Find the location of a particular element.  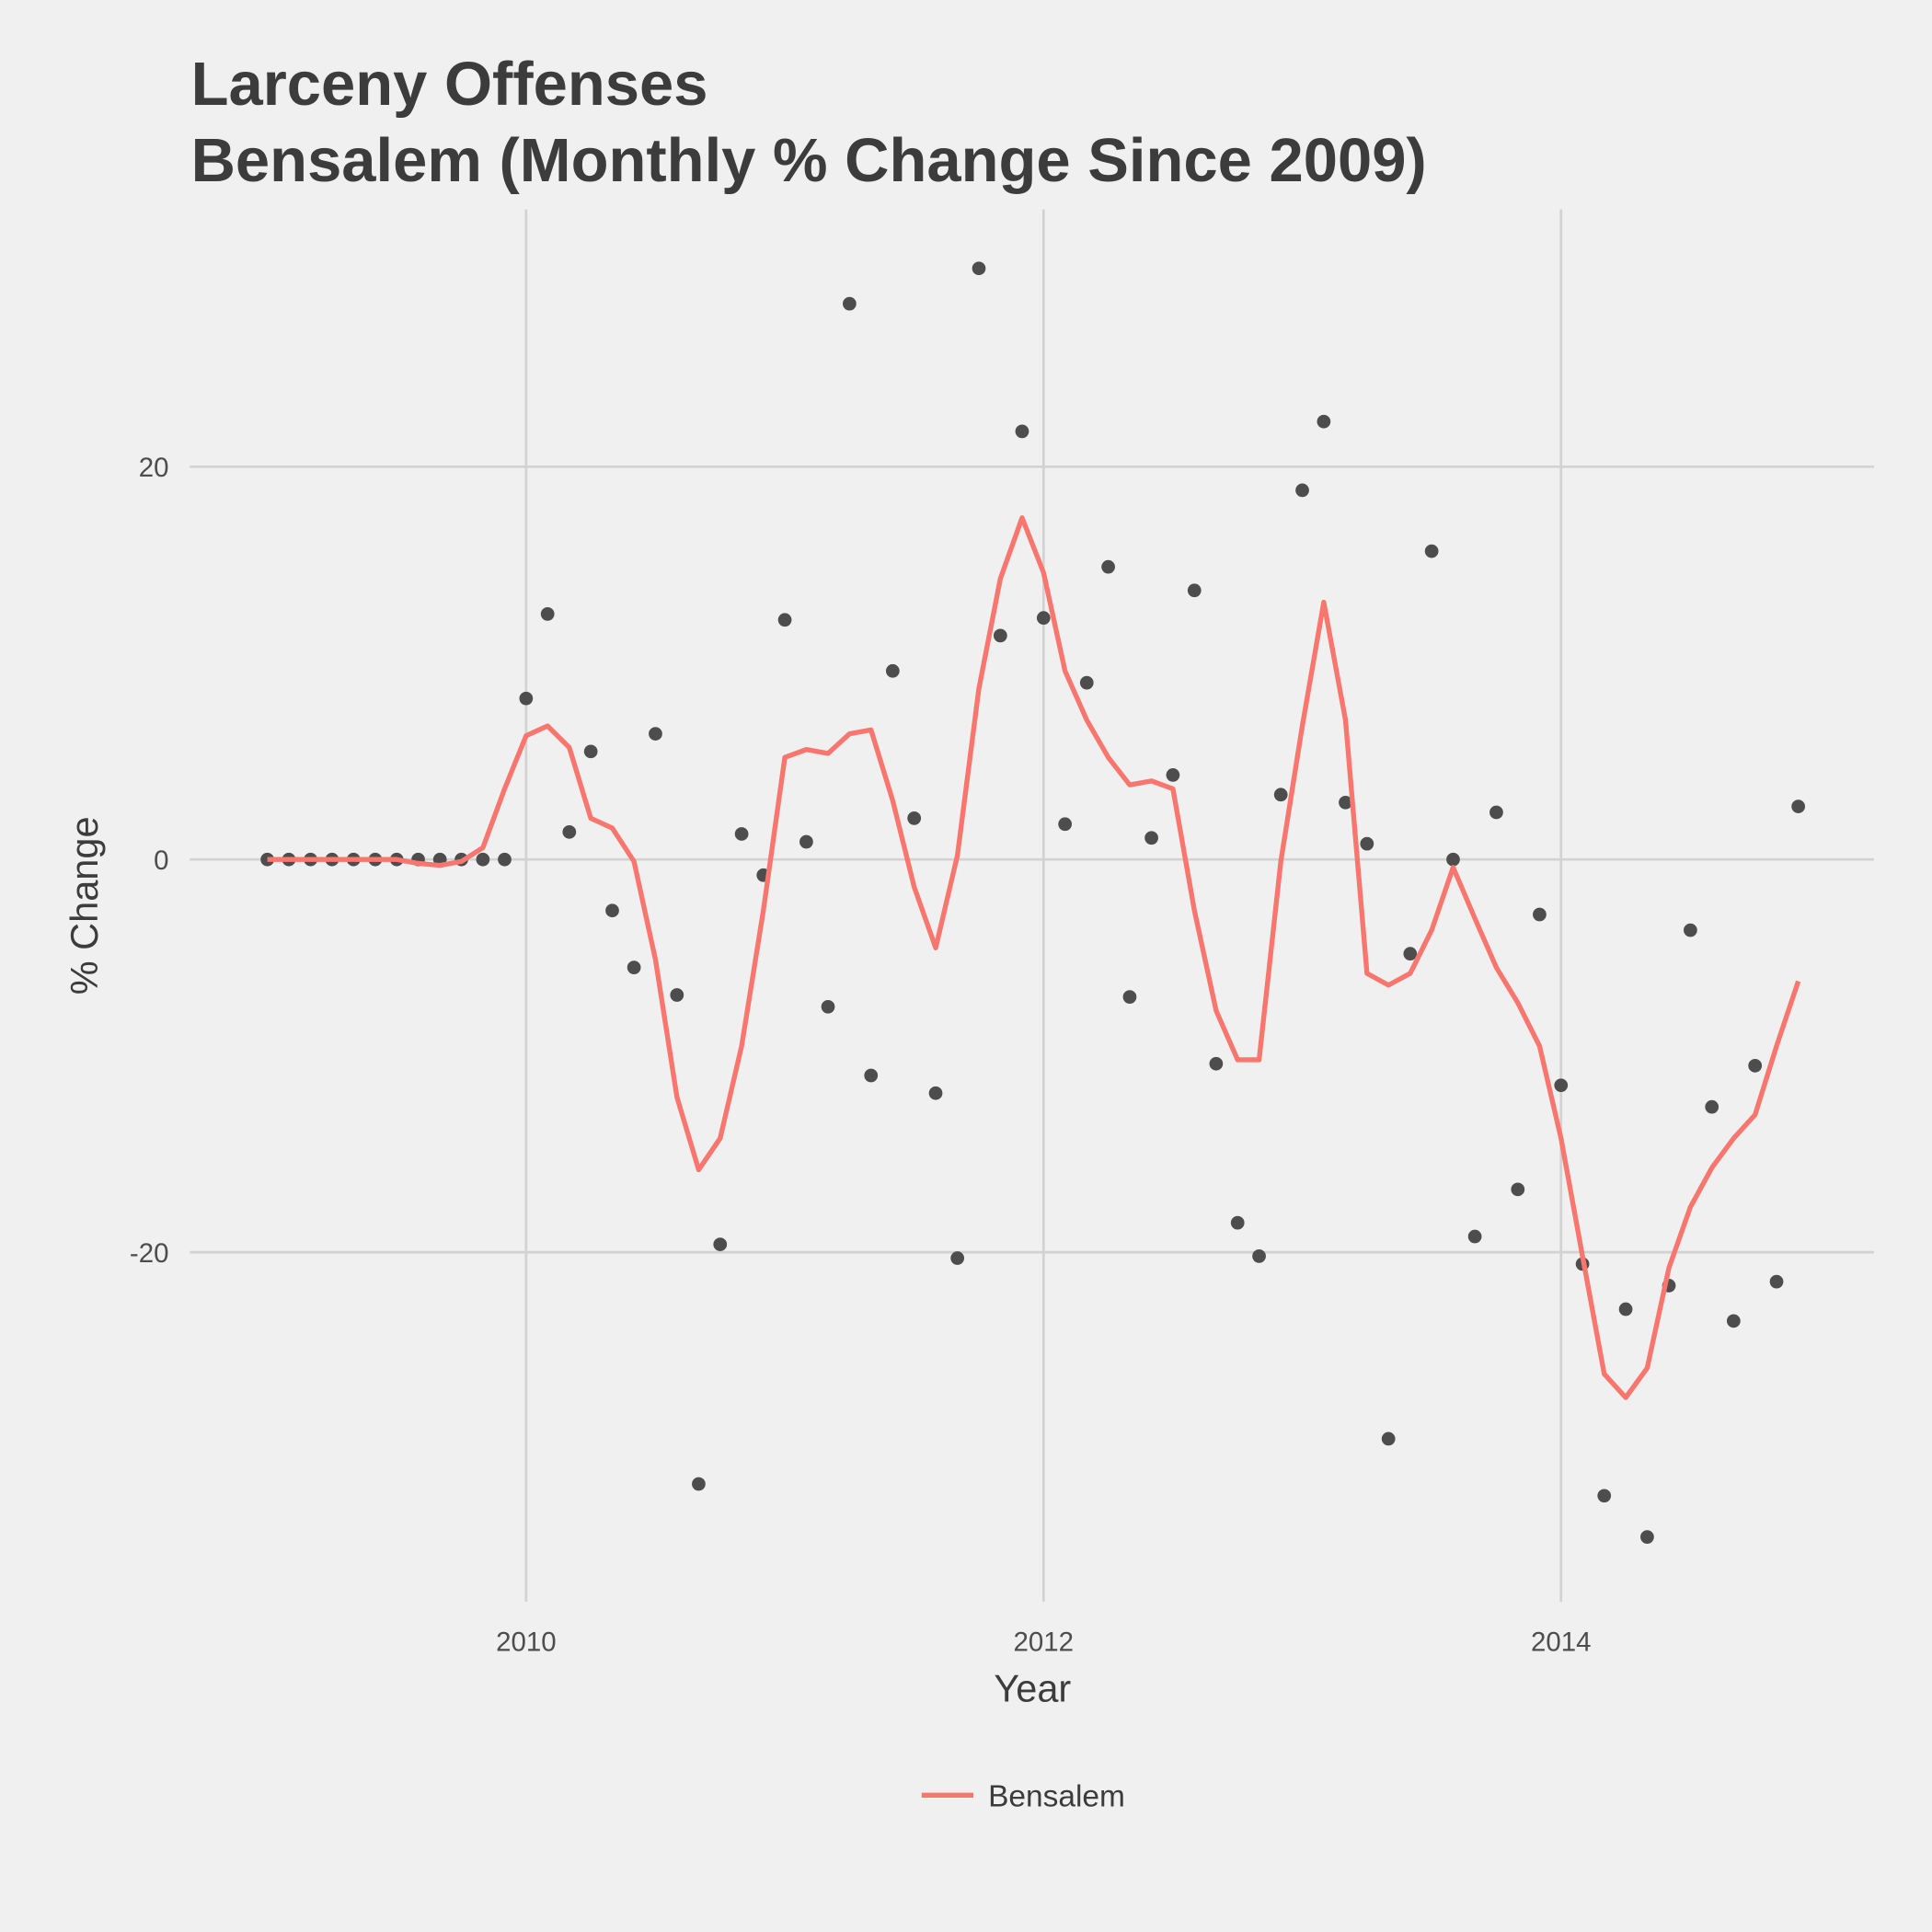

legend: Bensalem is located at coordinates (1023, 1796).